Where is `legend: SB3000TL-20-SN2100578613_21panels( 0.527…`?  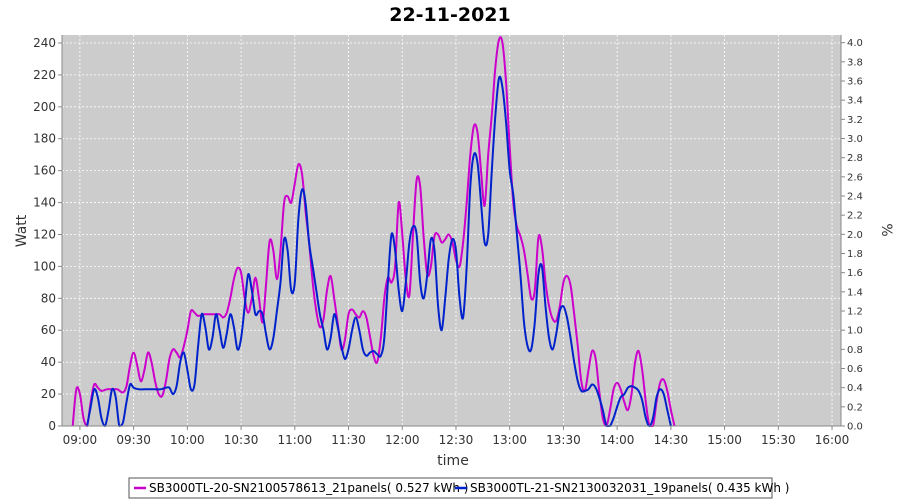 legend: SB3000TL-20-SN2100578613_21panels( 0.527… is located at coordinates (458, 488).